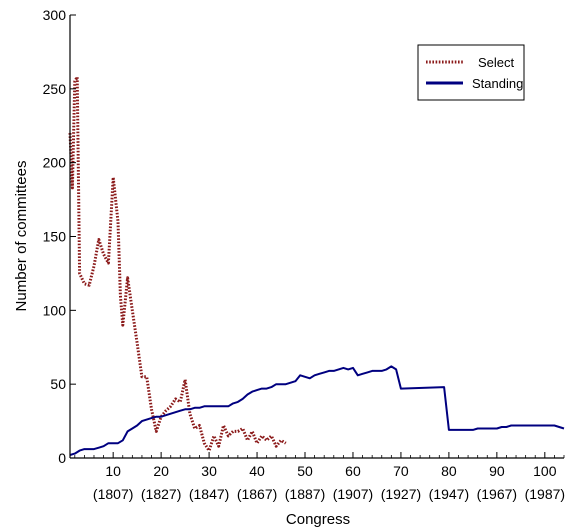 The width and height of the screenshot is (565, 532). I want to click on legend-box, so click(471, 72).